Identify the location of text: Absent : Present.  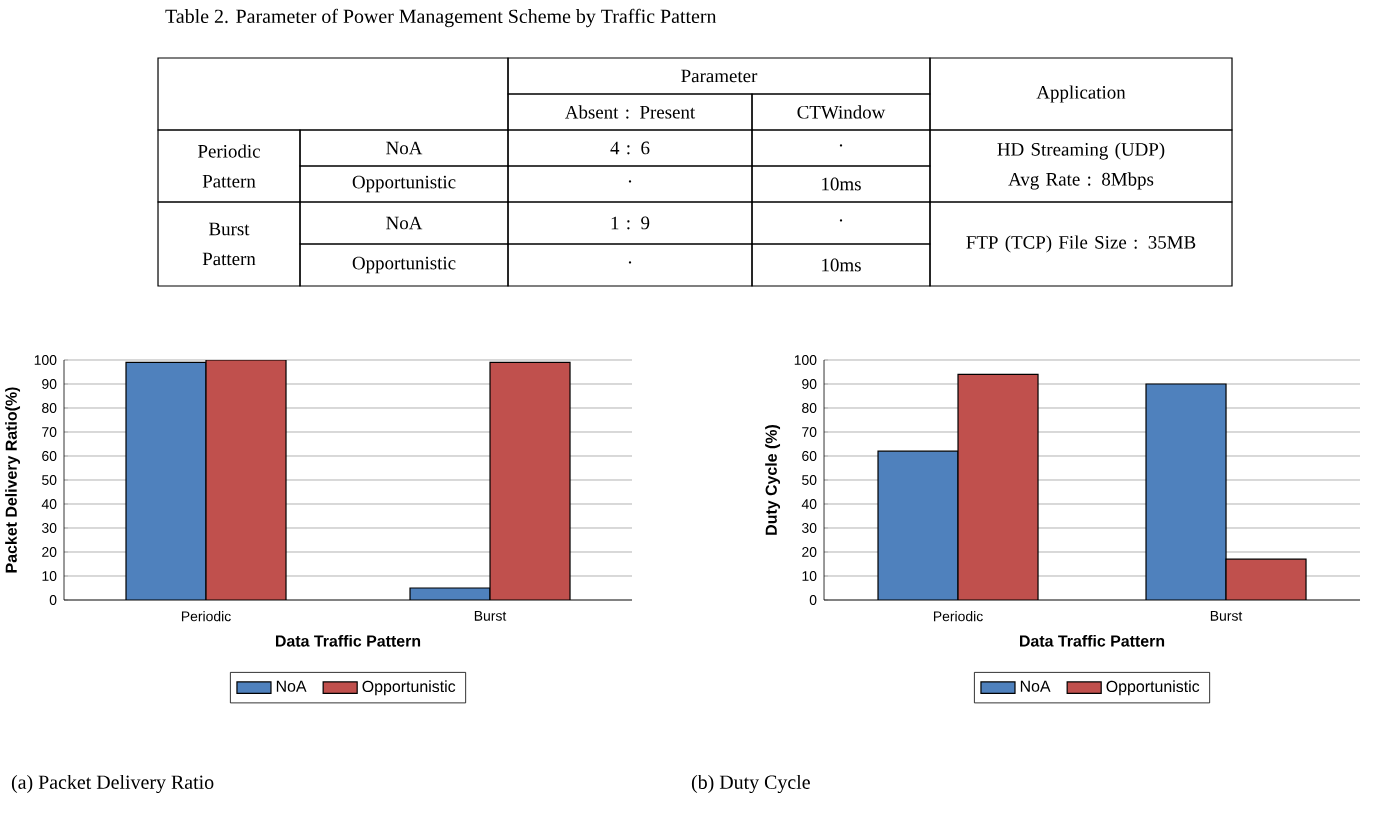
(630, 112).